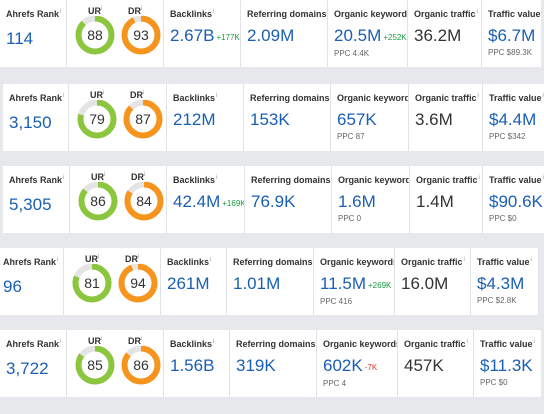  I want to click on organic-traffic-value: 3.6M, so click(434, 119).